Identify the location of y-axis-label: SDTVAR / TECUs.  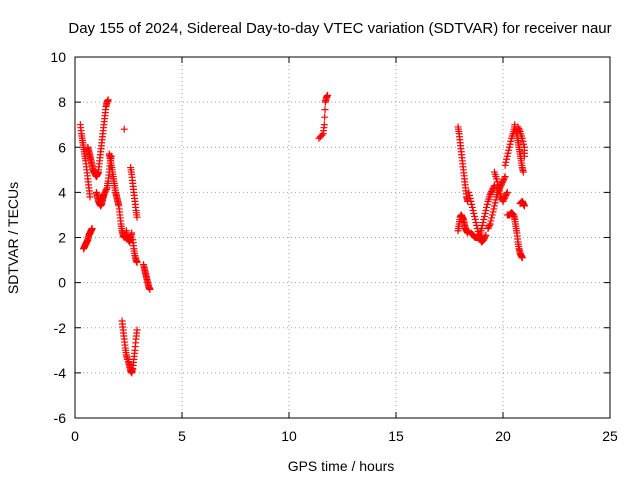
(13, 238).